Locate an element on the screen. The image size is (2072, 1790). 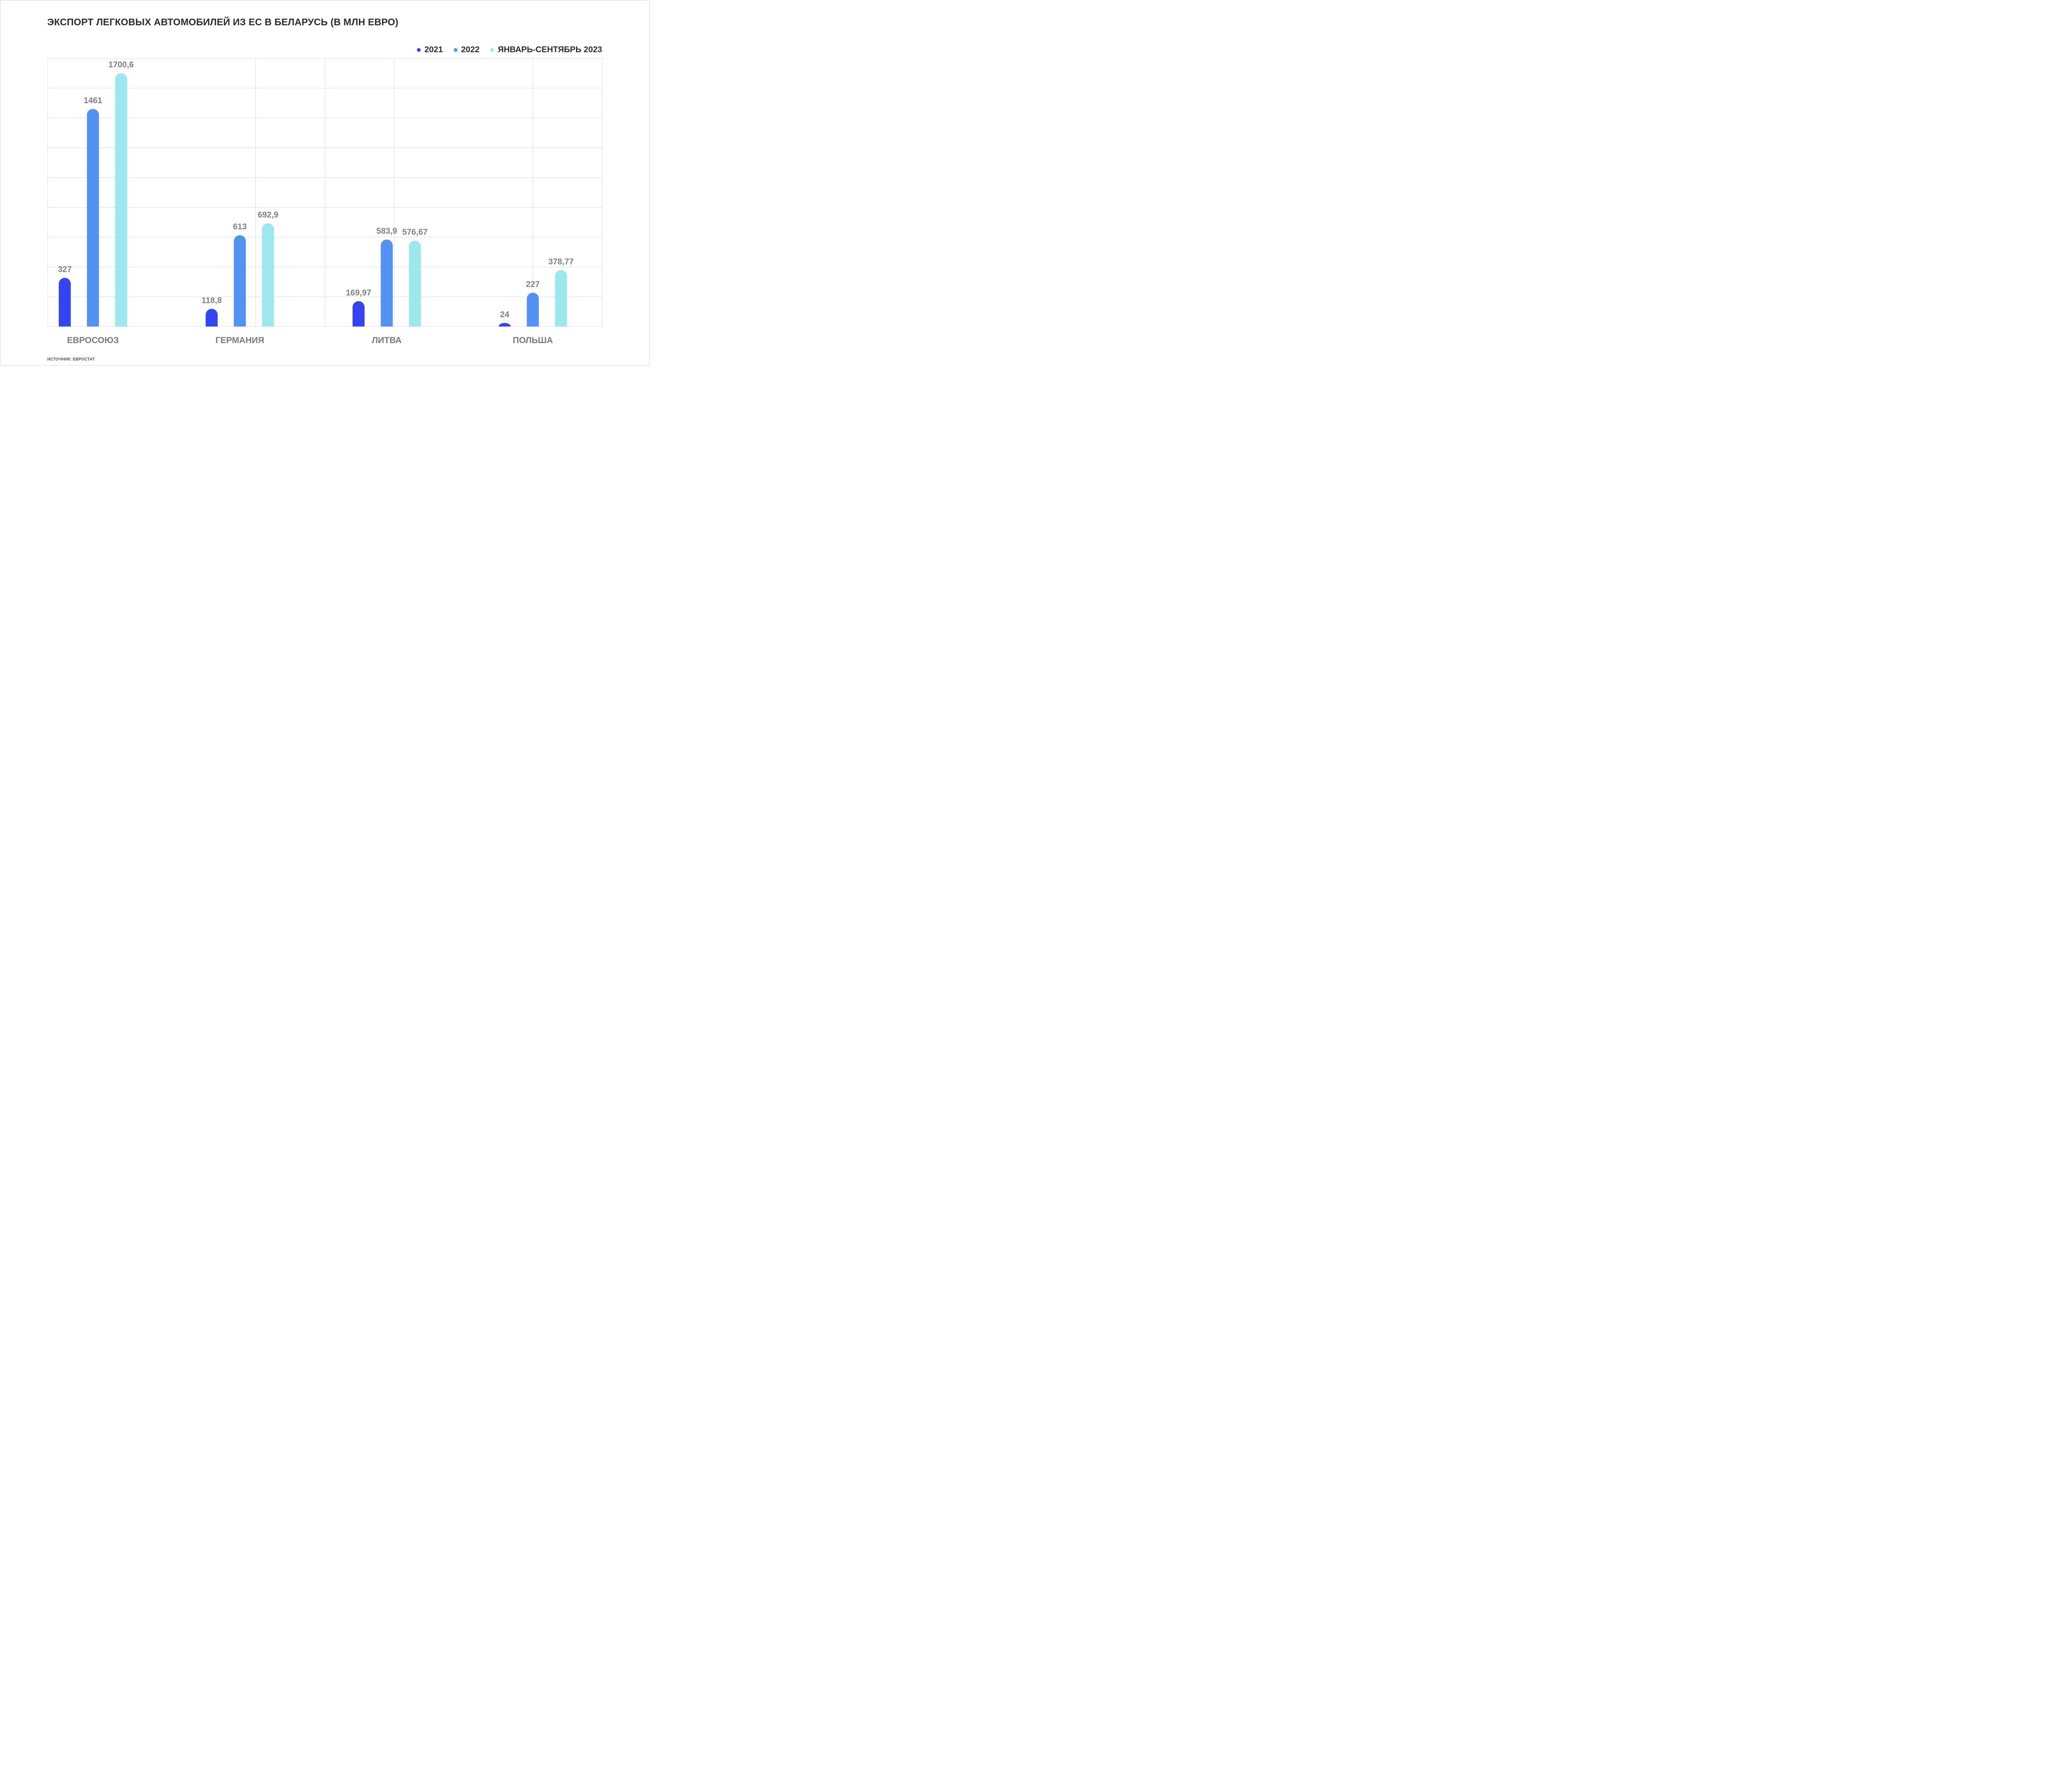
legend-item-2023: ЯНВАРЬ-СЕНТЯБРЬ 2023 is located at coordinates (546, 50).